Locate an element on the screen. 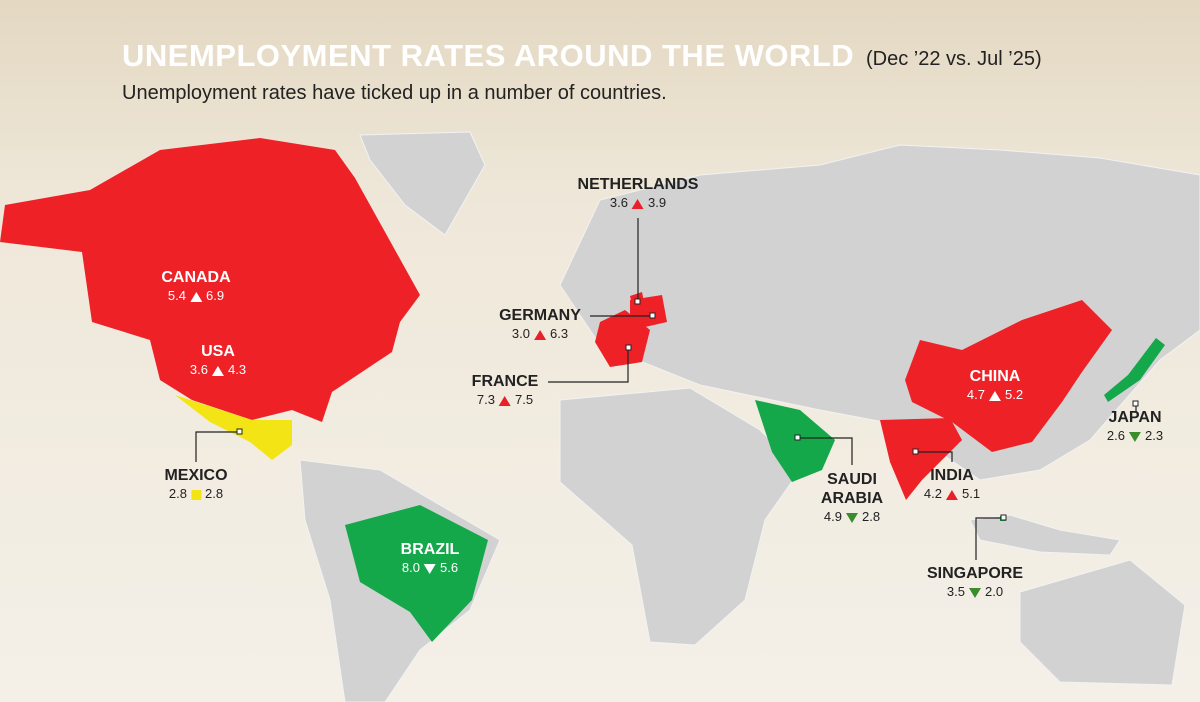  africa is located at coordinates (680, 516).